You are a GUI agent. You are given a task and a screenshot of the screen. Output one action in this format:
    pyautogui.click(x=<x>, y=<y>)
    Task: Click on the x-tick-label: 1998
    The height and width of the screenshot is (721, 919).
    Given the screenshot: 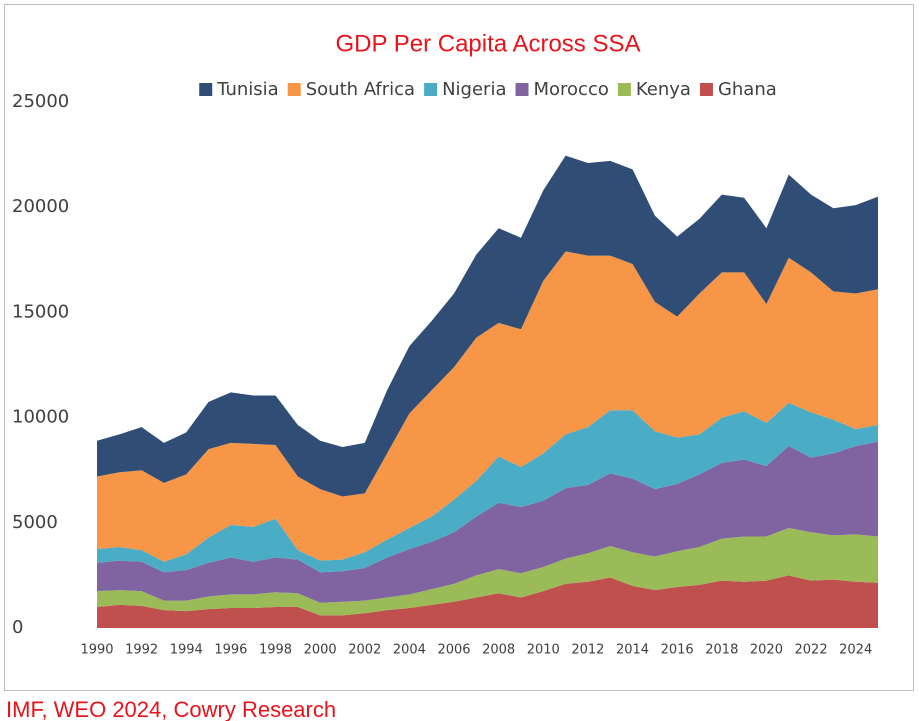 What is the action you would take?
    pyautogui.click(x=275, y=650)
    